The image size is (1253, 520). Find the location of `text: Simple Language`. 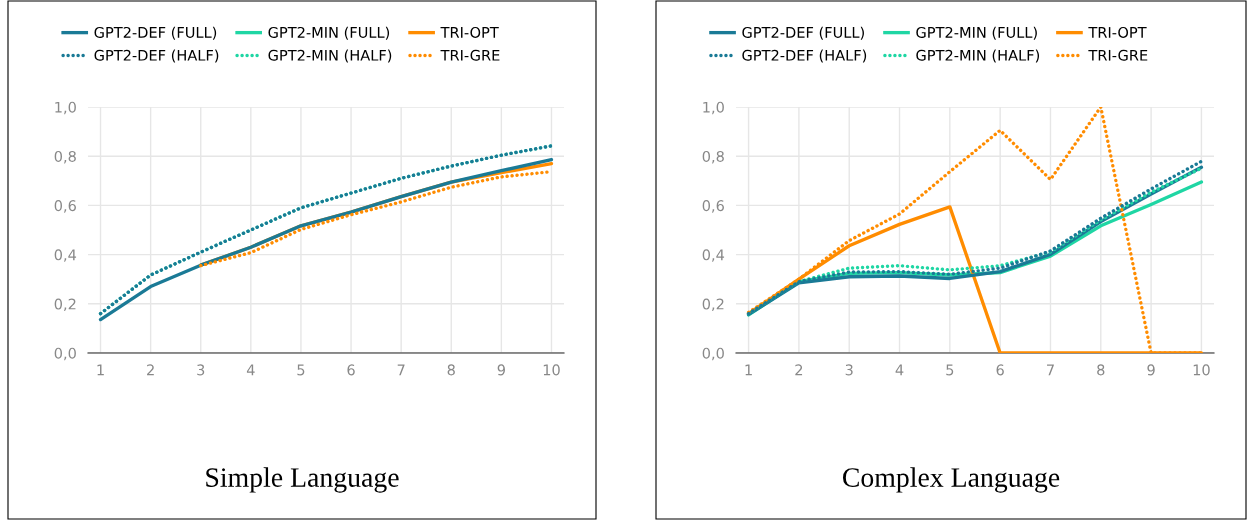

text: Simple Language is located at coordinates (302, 480).